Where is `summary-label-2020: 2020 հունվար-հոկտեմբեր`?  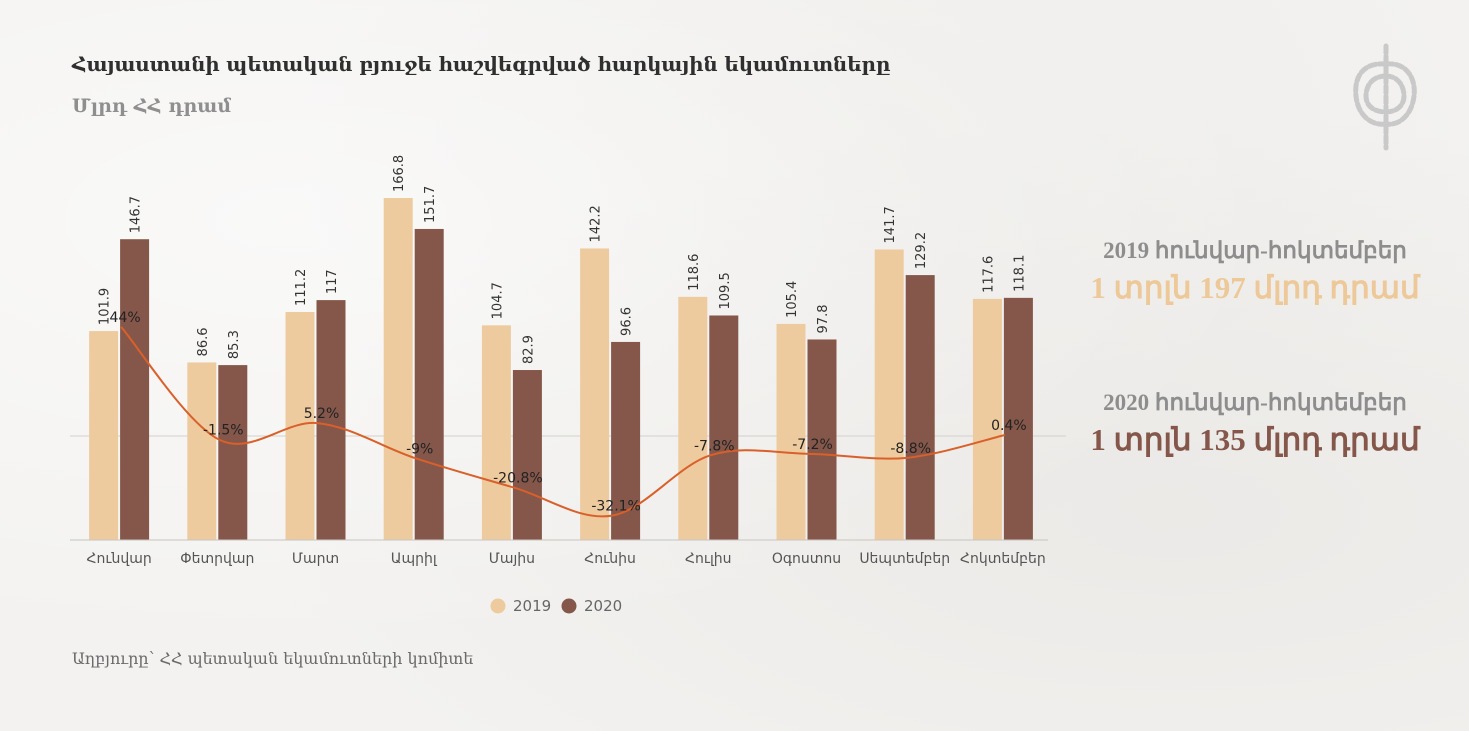 summary-label-2020: 2020 հունվար-հոկտեմբեր is located at coordinates (1255, 402).